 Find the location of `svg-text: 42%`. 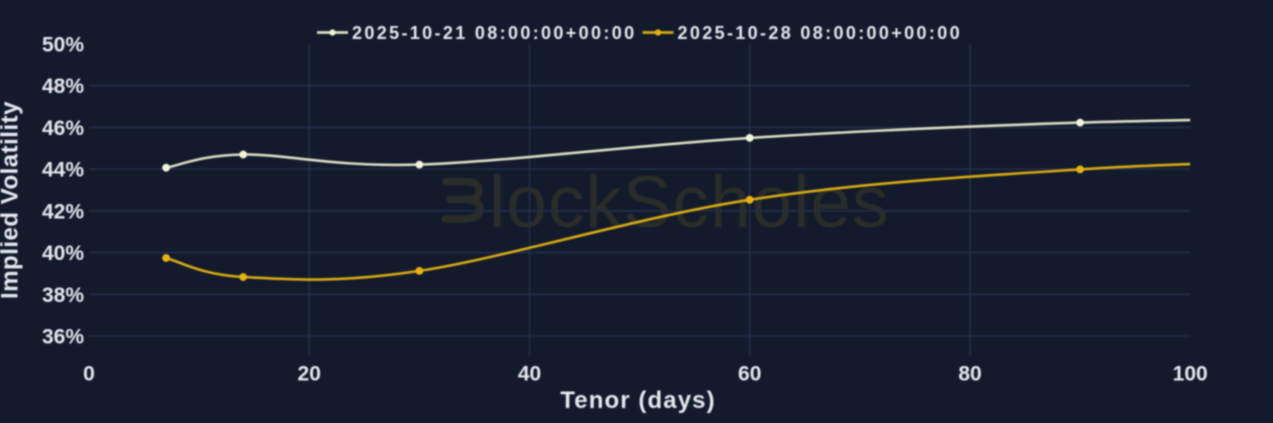

svg-text: 42% is located at coordinates (63, 211).